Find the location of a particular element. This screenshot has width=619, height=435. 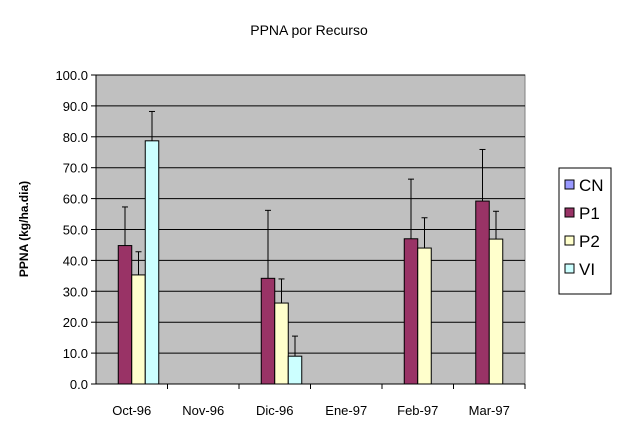

y-tick-label: 0.0 is located at coordinates (79, 384).